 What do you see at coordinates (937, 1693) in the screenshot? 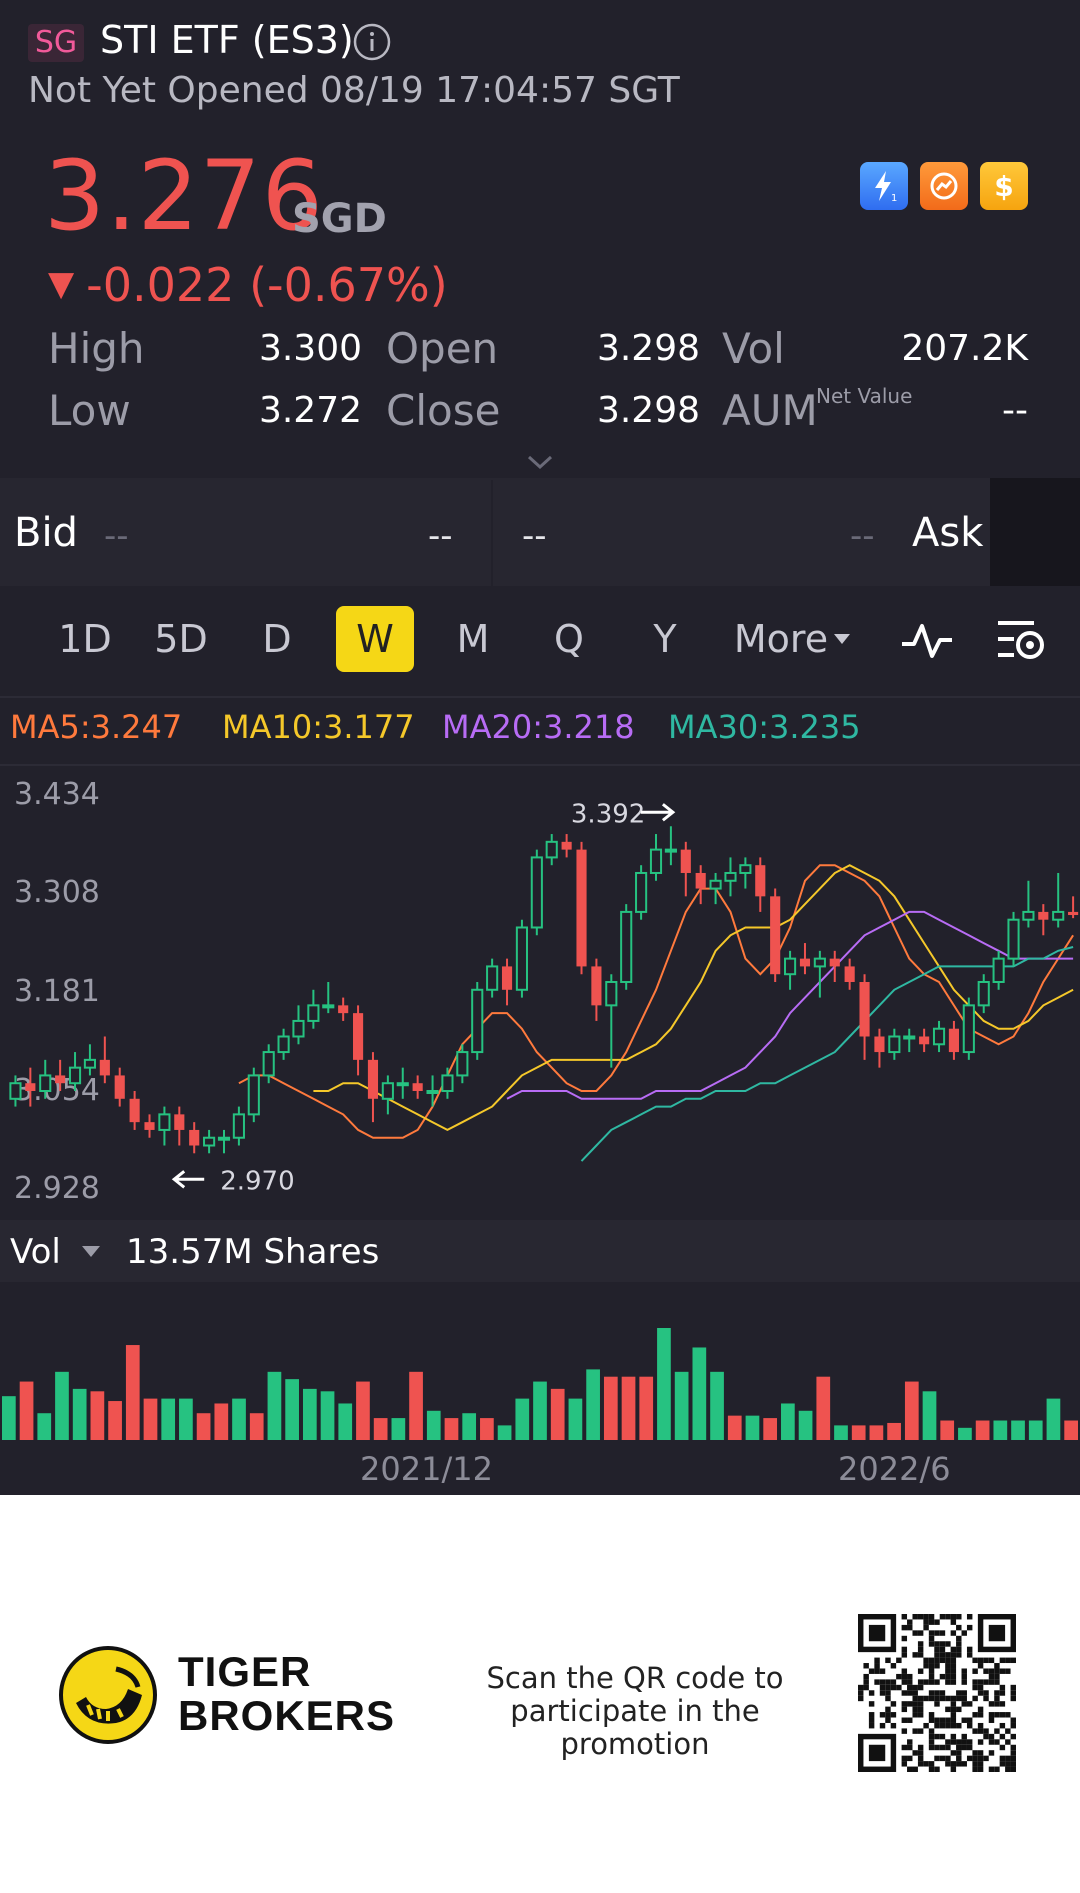
I see `qr-code` at bounding box center [937, 1693].